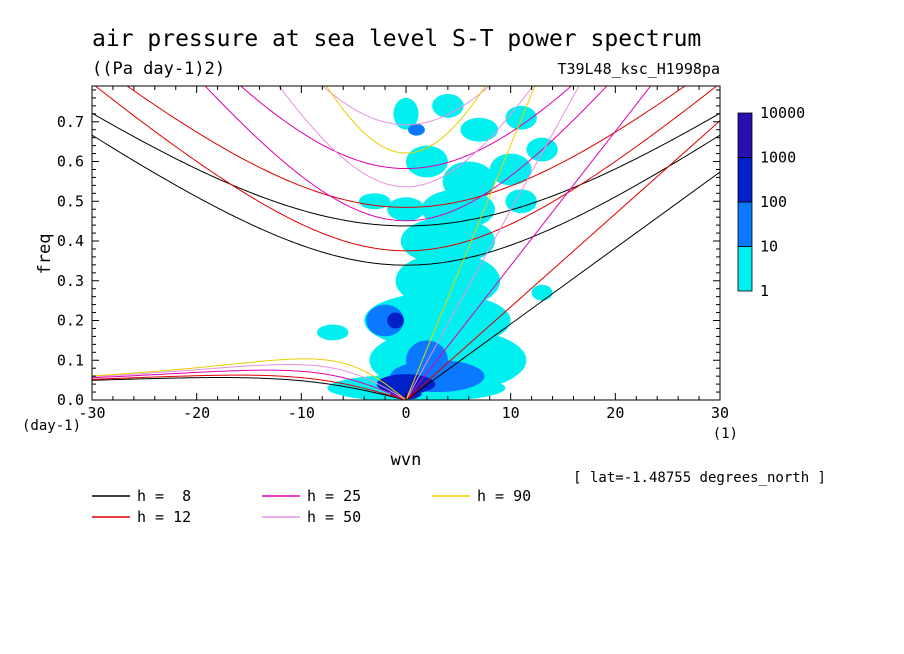  What do you see at coordinates (70, 122) in the screenshot?
I see `y-tick-label: 0.7` at bounding box center [70, 122].